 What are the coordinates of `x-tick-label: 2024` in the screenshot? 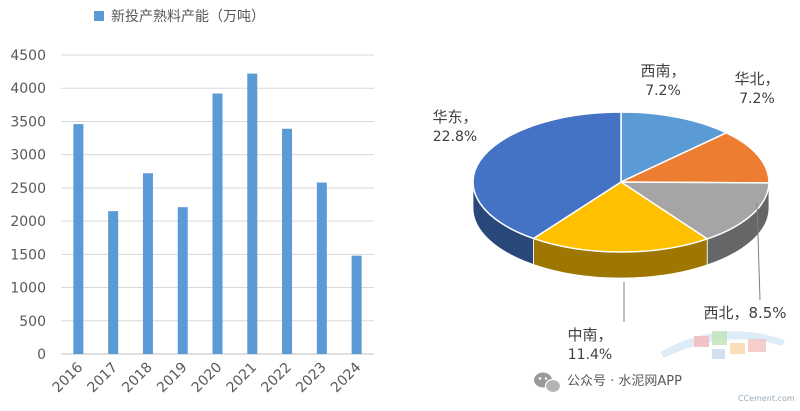 It's located at (346, 377).